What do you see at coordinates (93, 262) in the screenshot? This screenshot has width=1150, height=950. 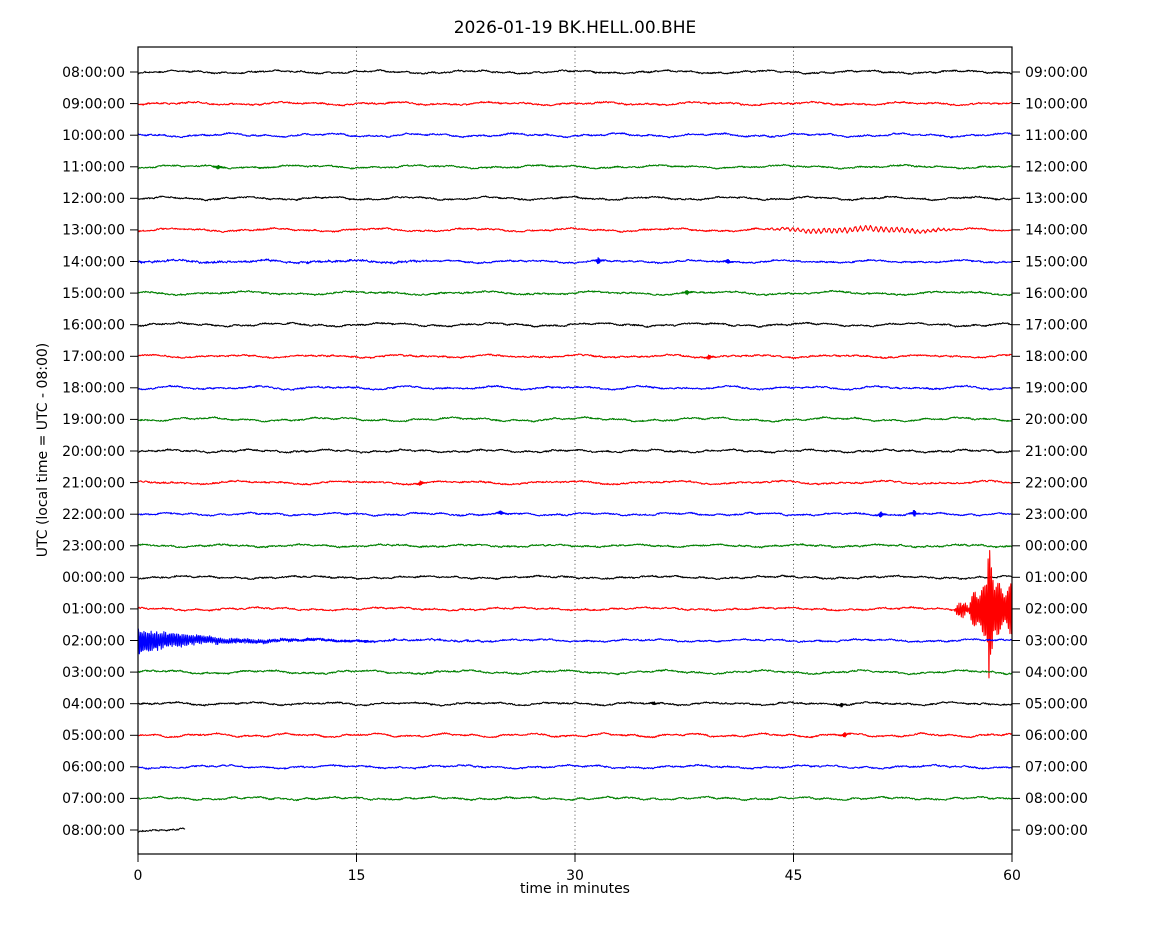 I see `y-tick-label-left: 14:00:00` at bounding box center [93, 262].